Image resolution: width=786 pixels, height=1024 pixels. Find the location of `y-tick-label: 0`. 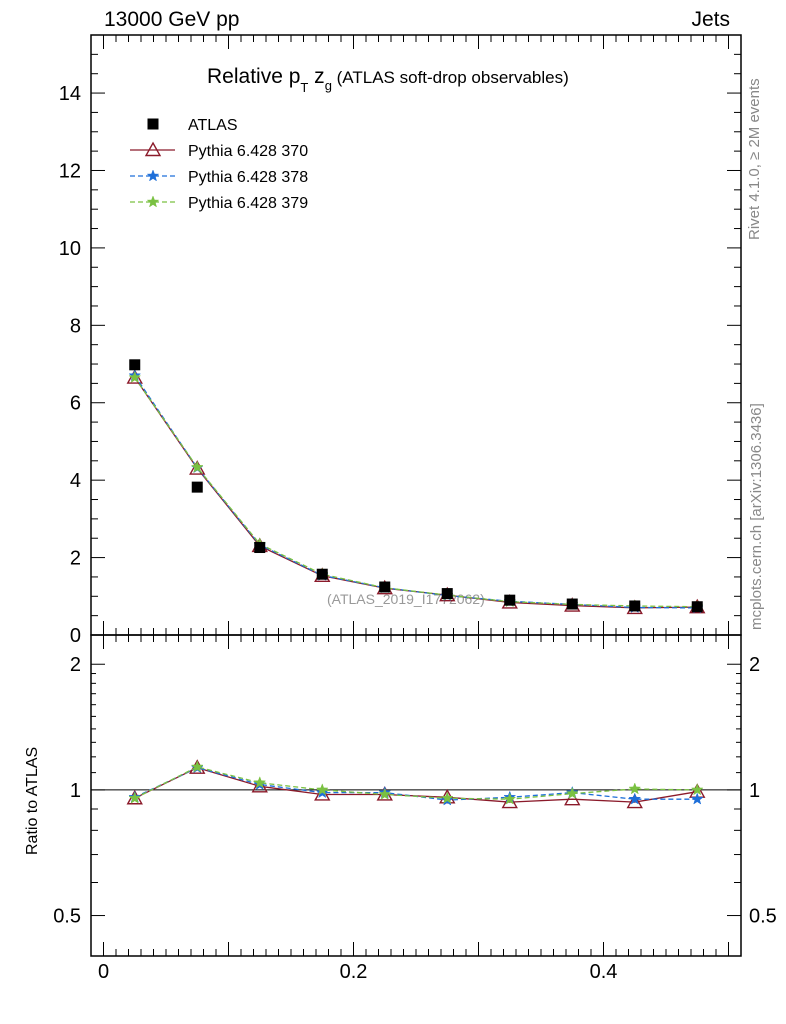

y-tick-label: 0 is located at coordinates (75, 636).